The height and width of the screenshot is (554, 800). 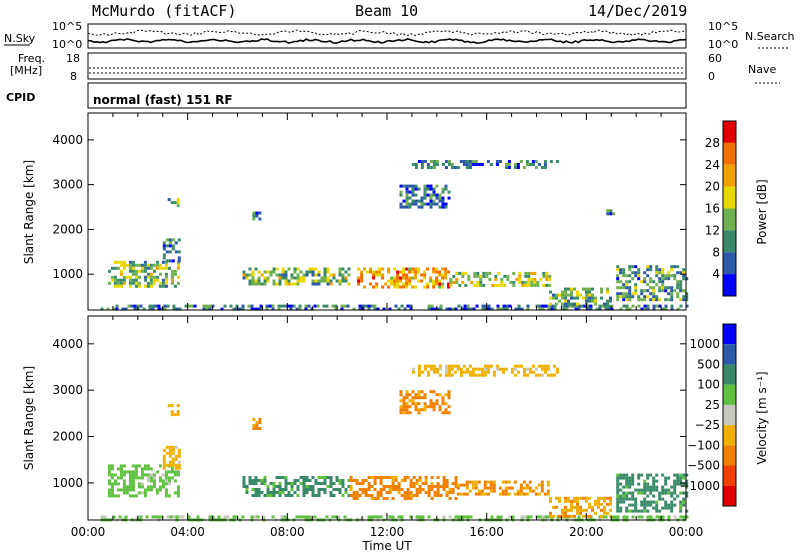 I want to click on echo-region, so click(x=425, y=402).